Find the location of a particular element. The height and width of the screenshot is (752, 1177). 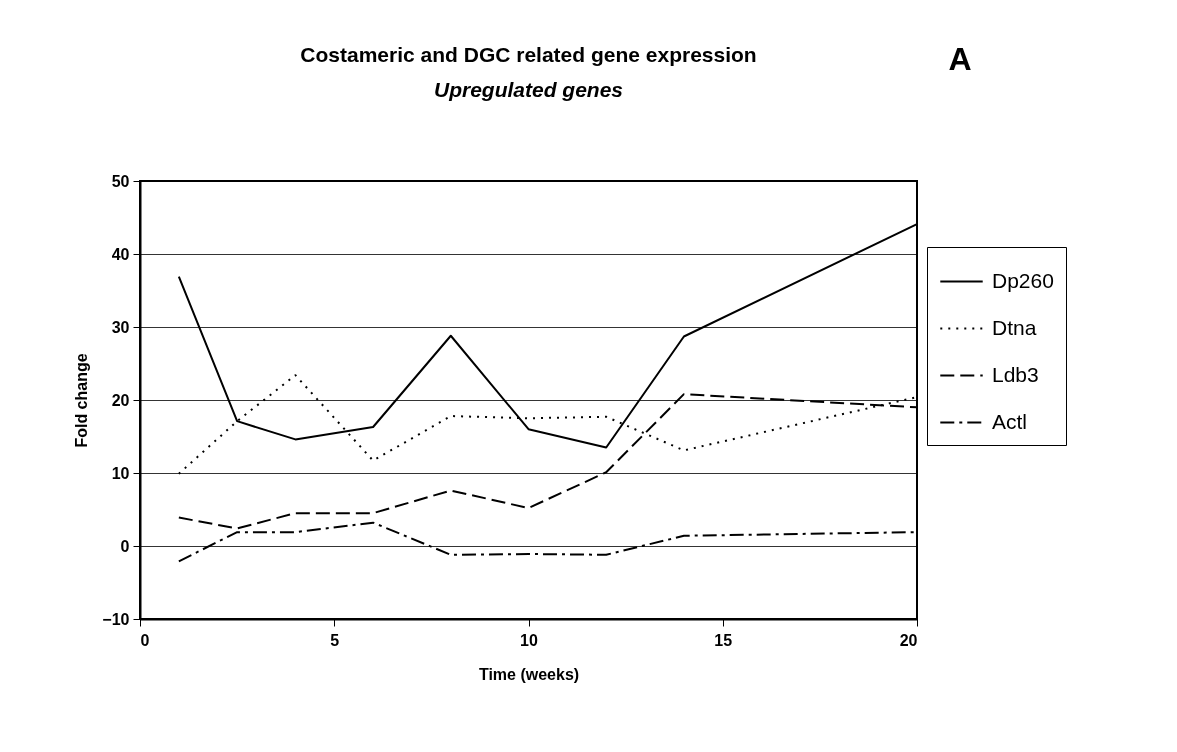

y-tick-label: −10 is located at coordinates (116, 619).